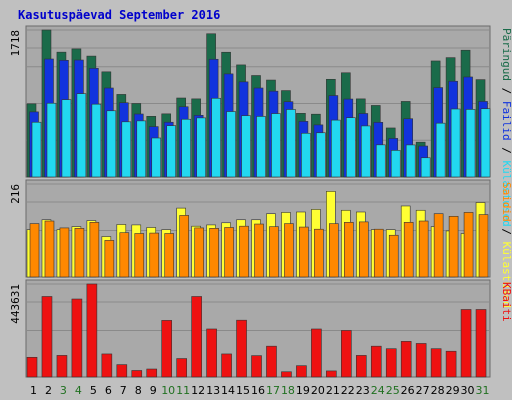 The height and width of the screenshot is (400, 512). What do you see at coordinates (126, 149) in the screenshot?
I see `top-bar-külastused-day-7` at bounding box center [126, 149].